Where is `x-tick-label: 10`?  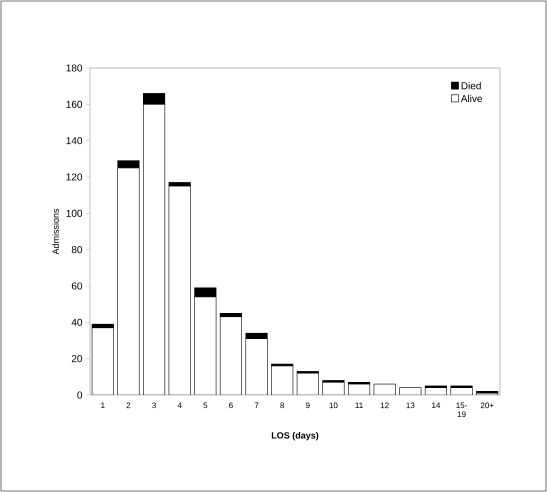 x-tick-label: 10 is located at coordinates (334, 405).